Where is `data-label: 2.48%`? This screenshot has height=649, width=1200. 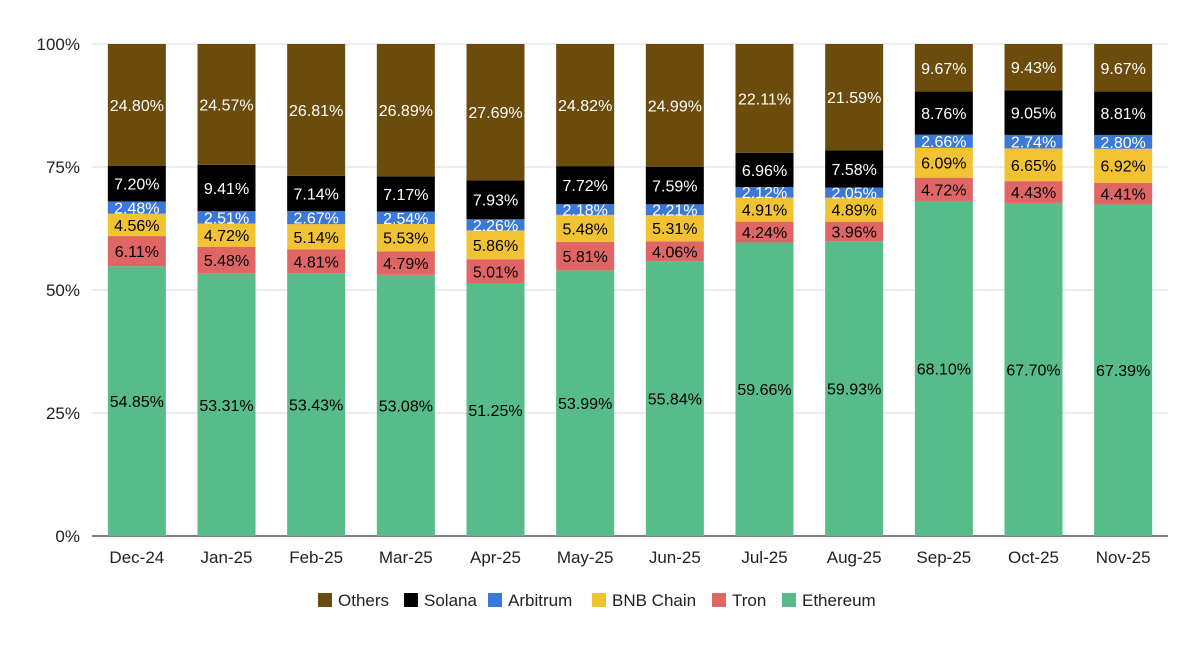 data-label: 2.48% is located at coordinates (136, 209).